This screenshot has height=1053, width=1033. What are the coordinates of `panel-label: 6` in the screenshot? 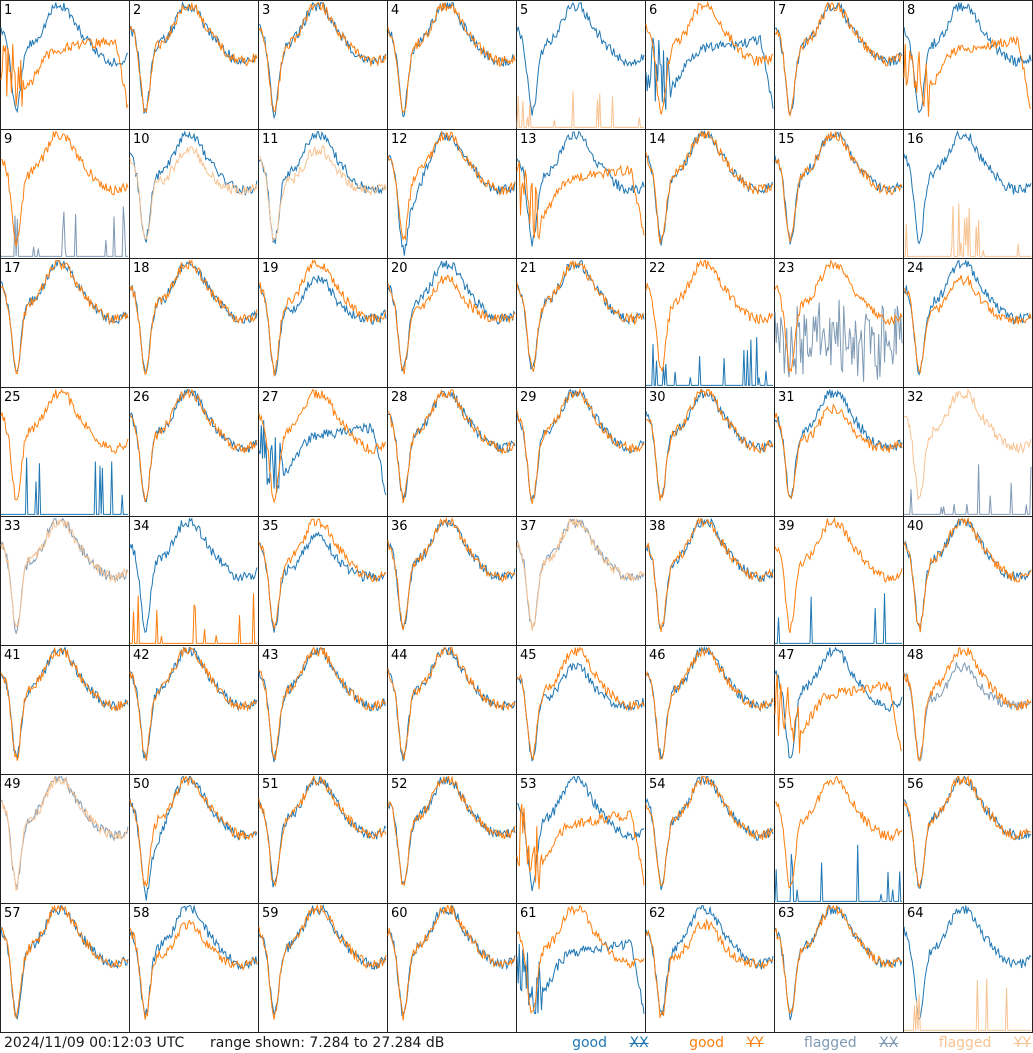 It's located at (653, 10).